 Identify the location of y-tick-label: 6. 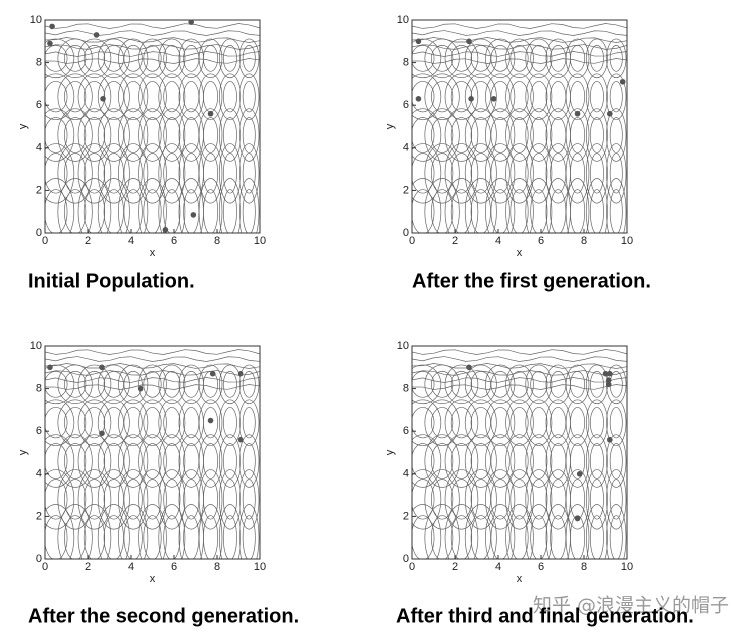
(406, 431).